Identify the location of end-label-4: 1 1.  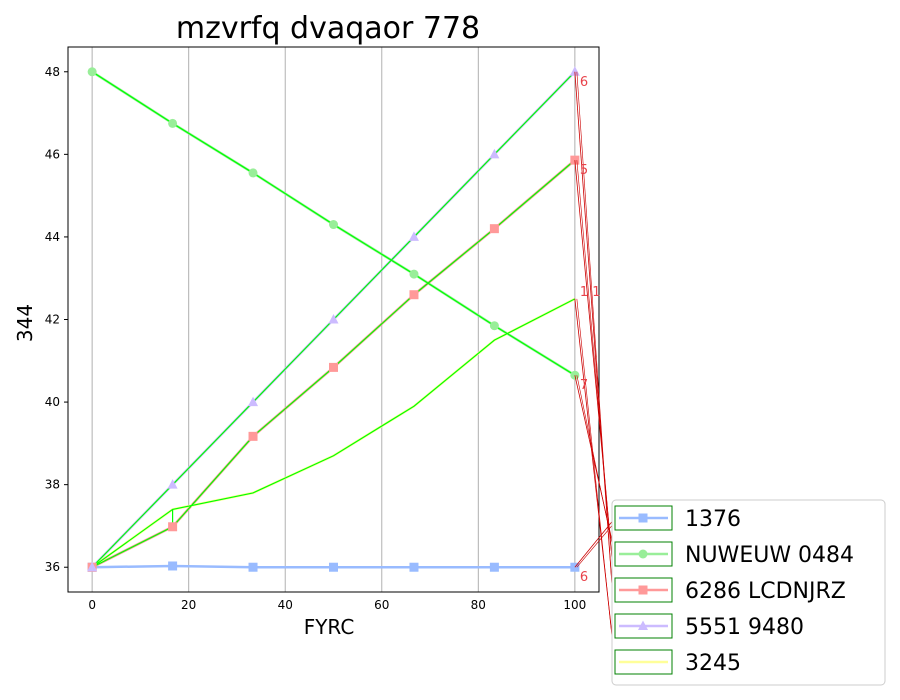
(590, 292).